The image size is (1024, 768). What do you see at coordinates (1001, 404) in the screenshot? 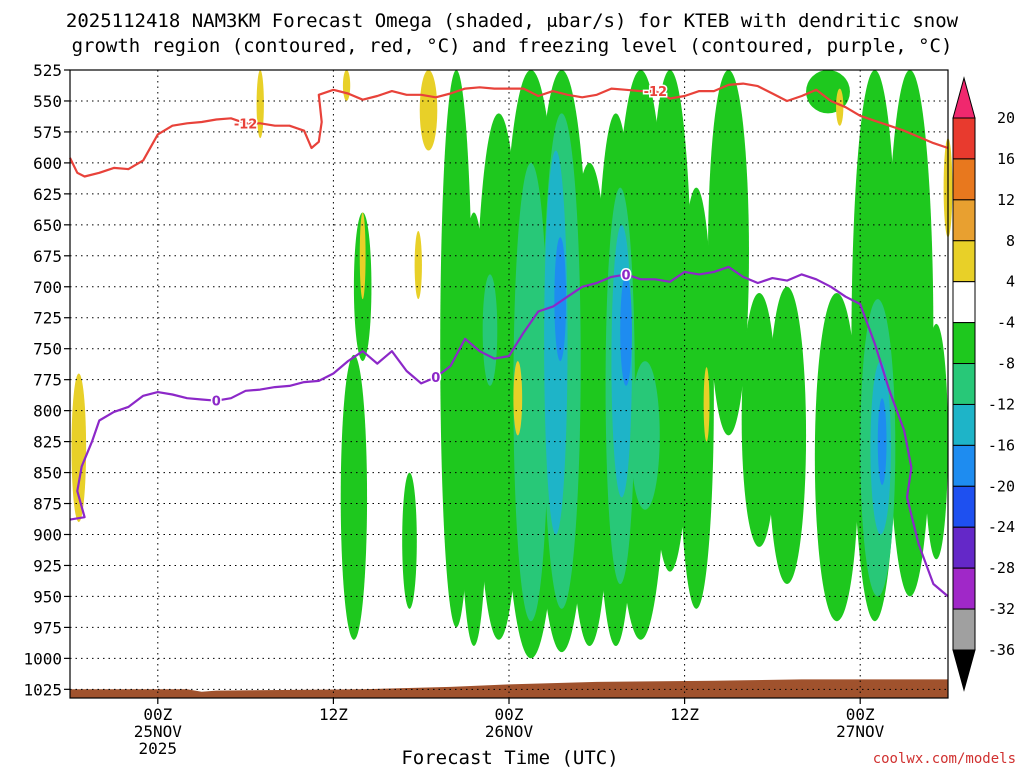
I see `colorbar-label-7: -12` at bounding box center [1001, 404].